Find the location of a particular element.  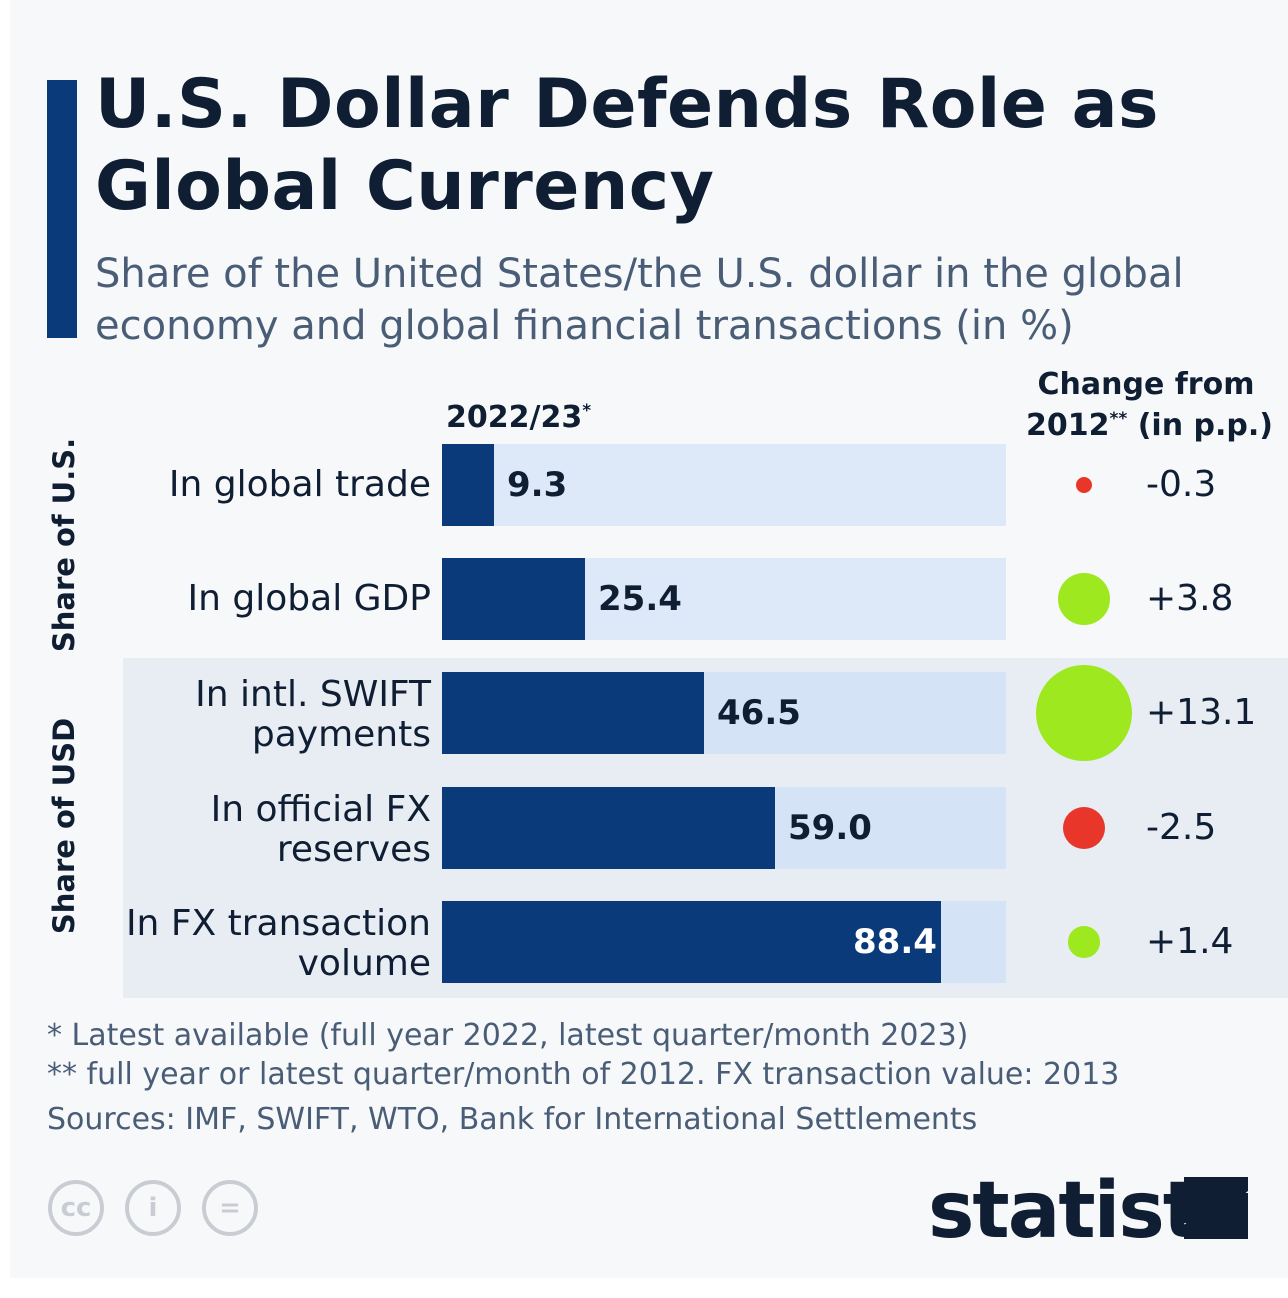

column-header-current-text: 2022/23 is located at coordinates (514, 417).